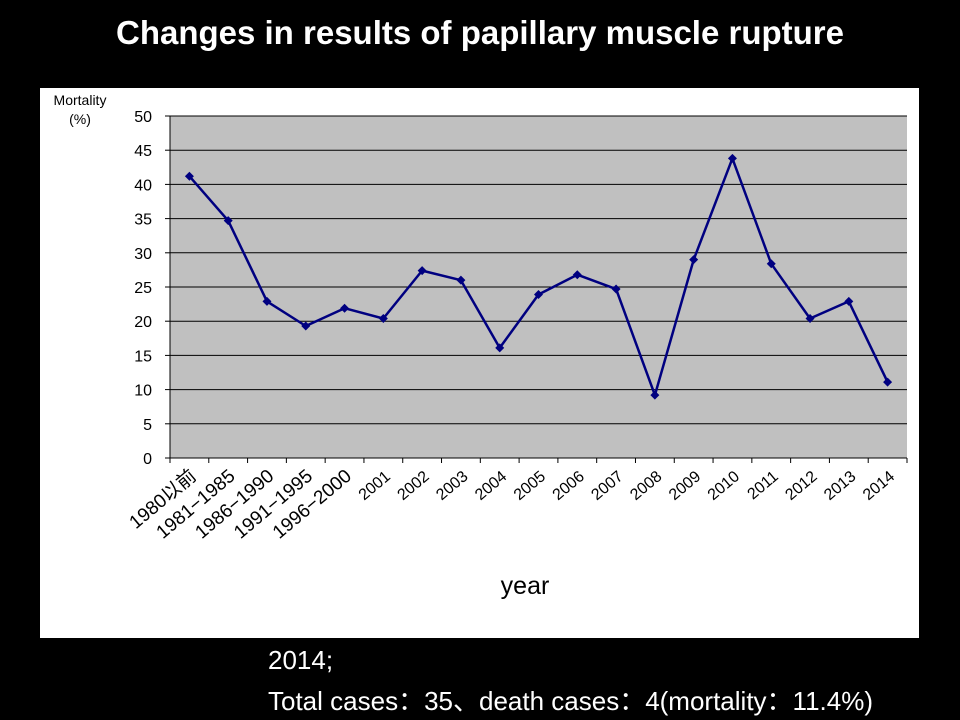  What do you see at coordinates (143, 254) in the screenshot?
I see `y-tick-label: 30` at bounding box center [143, 254].